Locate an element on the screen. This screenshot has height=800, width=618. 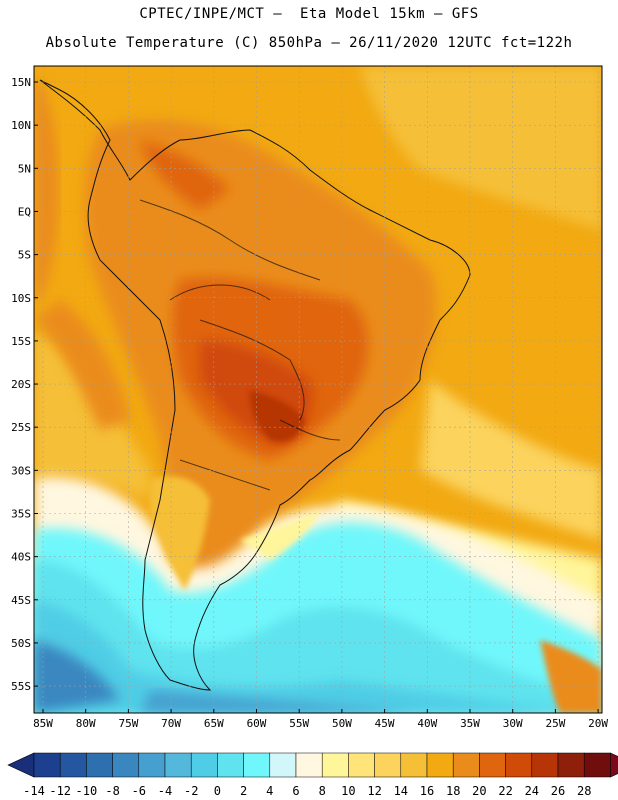
colorbar-label: -12 is located at coordinates (60, 791).